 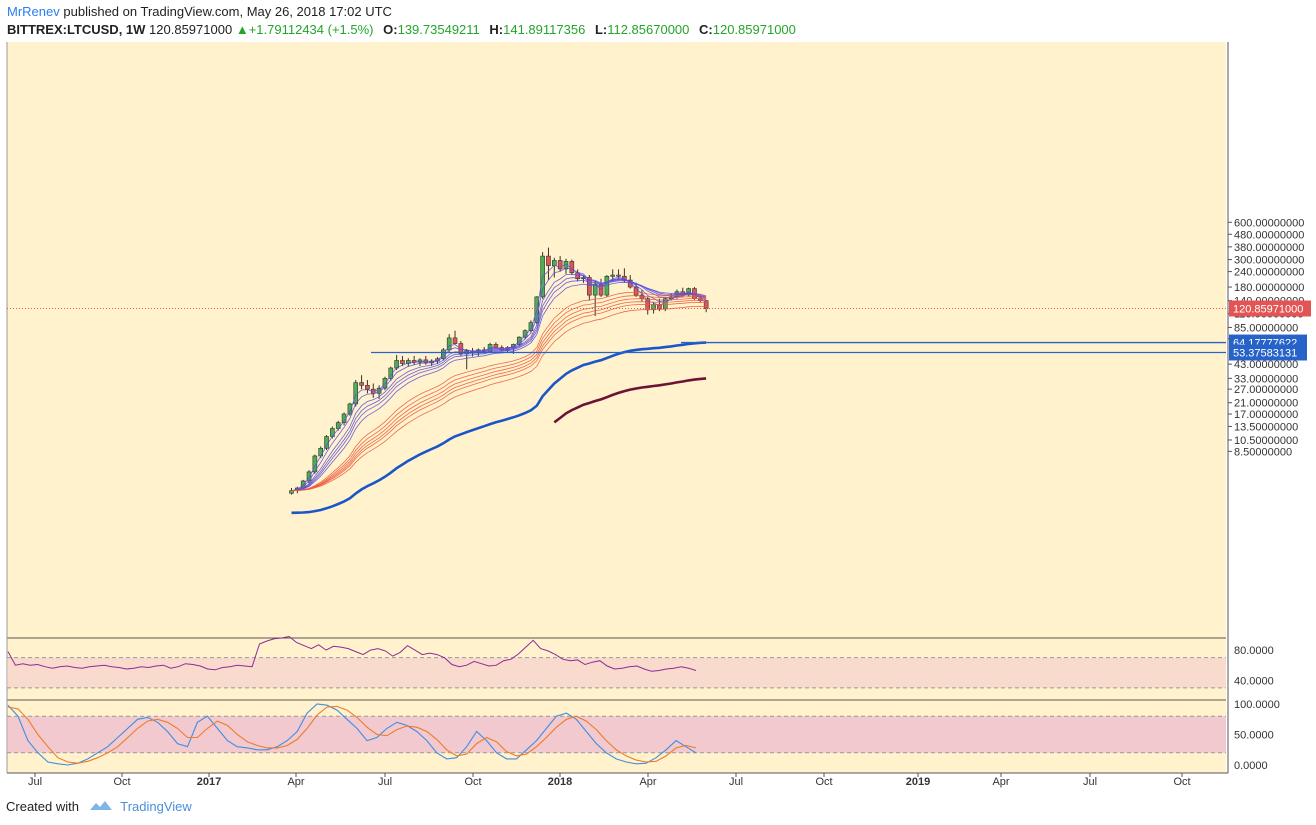 I want to click on open-label: O:, so click(x=390, y=29).